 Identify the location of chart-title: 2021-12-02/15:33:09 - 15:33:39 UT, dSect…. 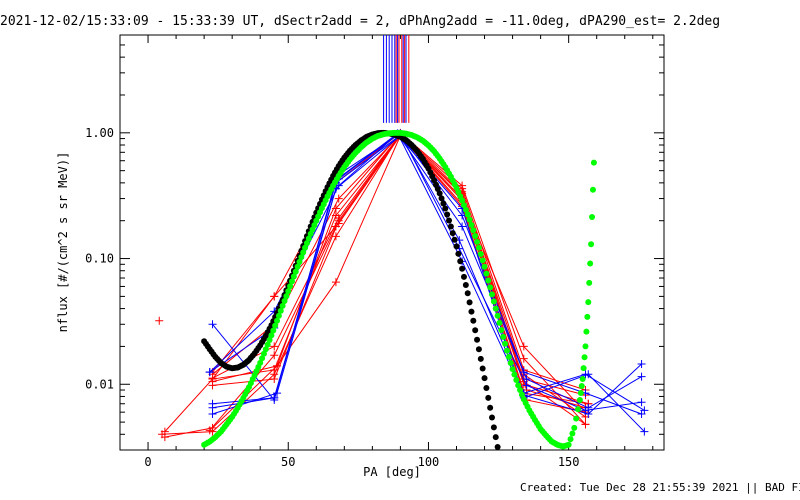
(360, 21).